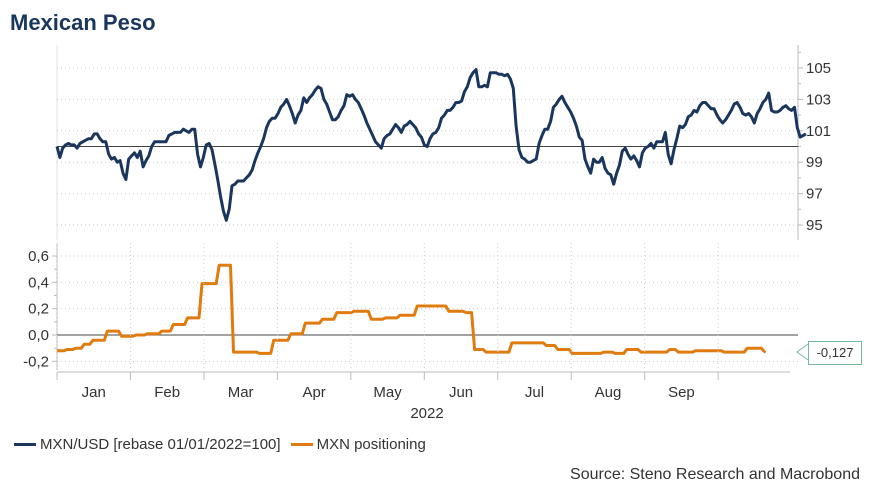  I want to click on bottom-ytick-label: 0,6, so click(38, 256).